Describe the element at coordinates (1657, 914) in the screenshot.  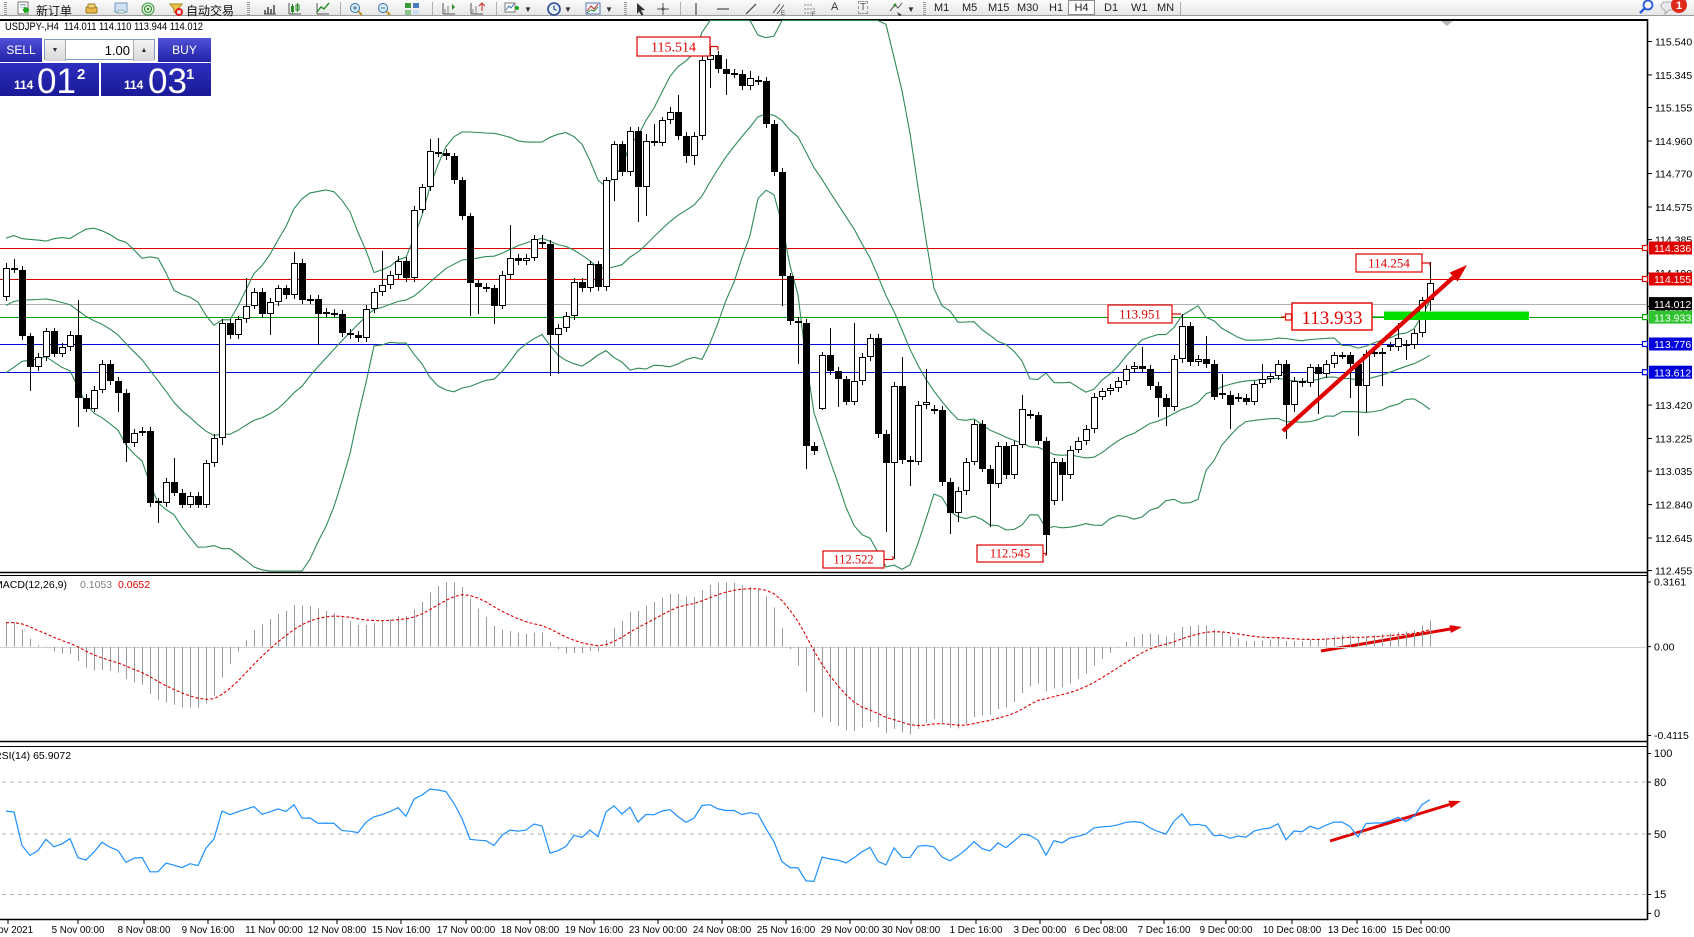
I see `svg-text: 0` at that location.